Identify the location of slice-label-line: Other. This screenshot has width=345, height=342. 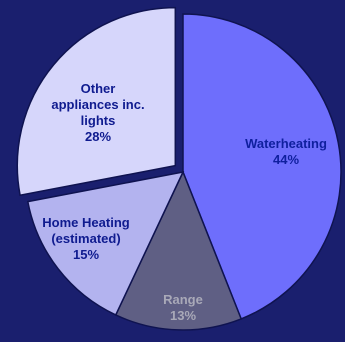
(98, 88).